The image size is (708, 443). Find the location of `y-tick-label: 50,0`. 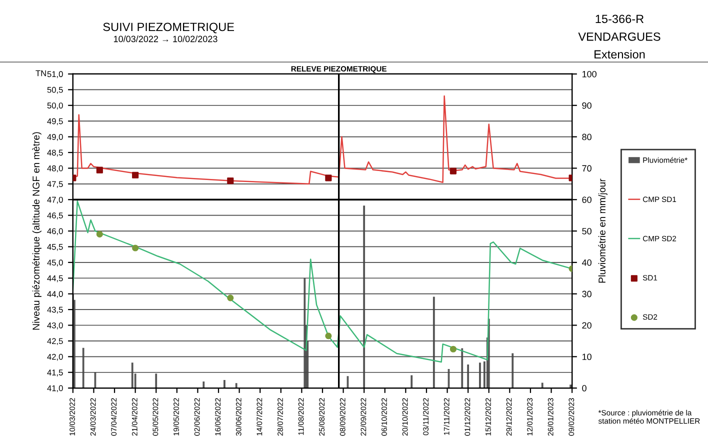

y-tick-label: 50,0 is located at coordinates (55, 106).